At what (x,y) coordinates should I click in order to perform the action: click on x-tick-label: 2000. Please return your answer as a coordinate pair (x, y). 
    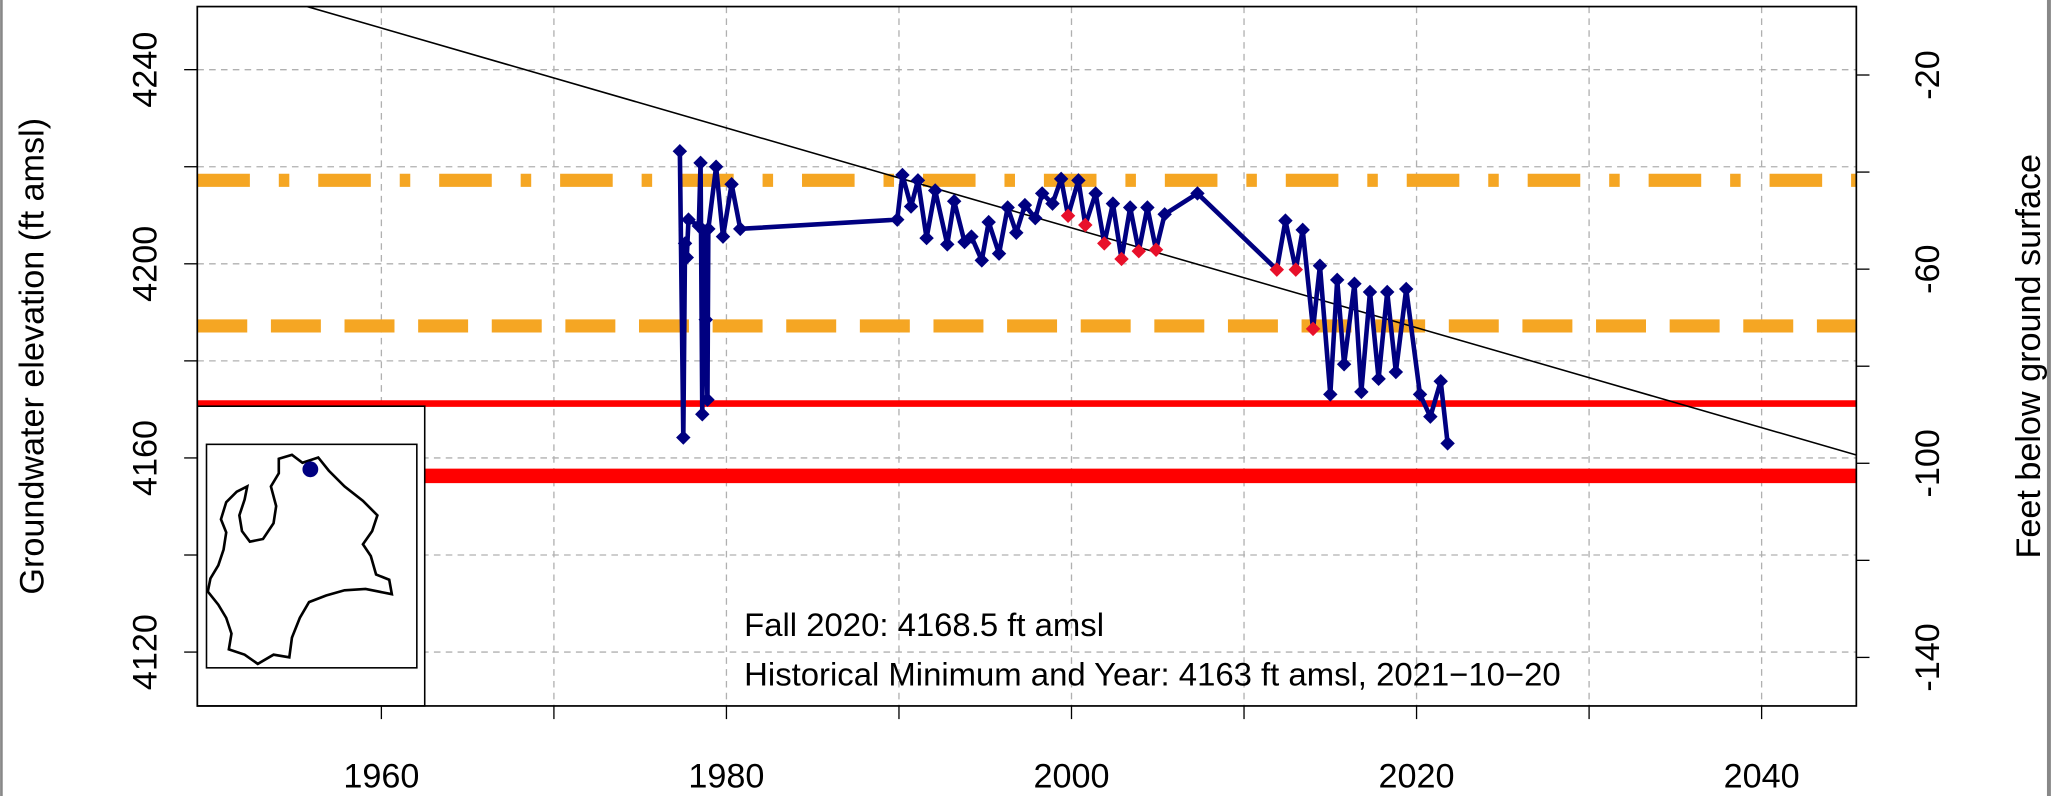
    Looking at the image, I should click on (1071, 776).